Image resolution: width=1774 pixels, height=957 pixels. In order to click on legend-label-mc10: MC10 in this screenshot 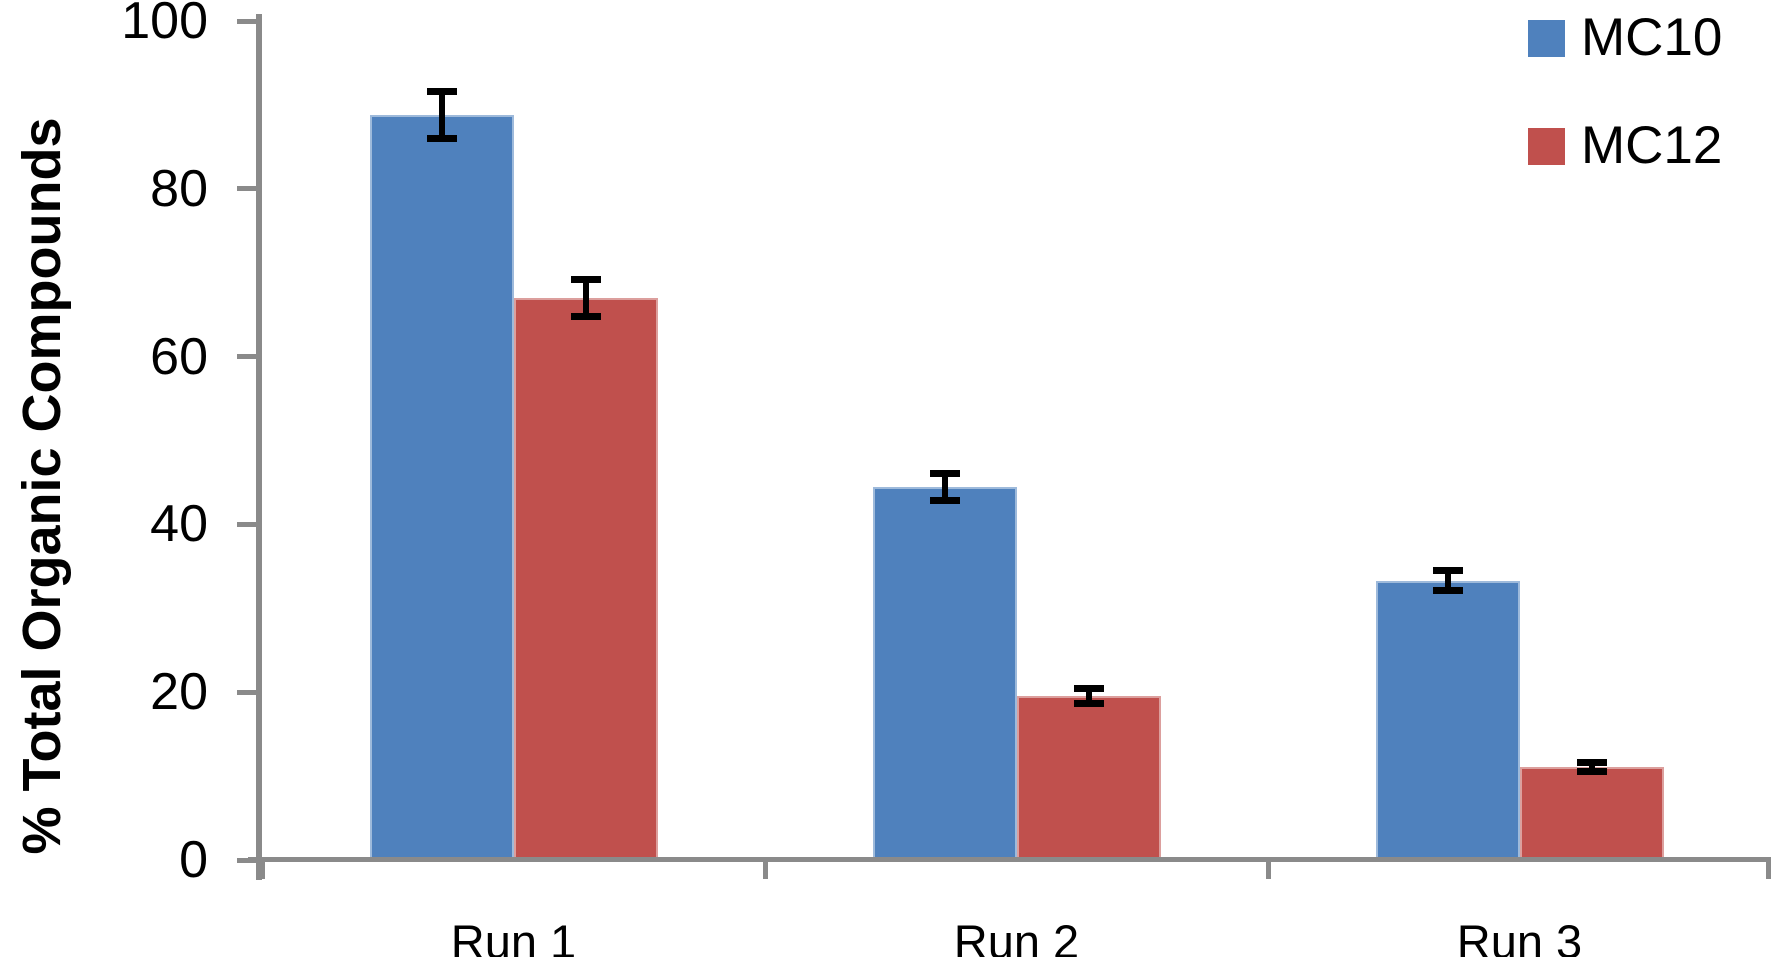, I will do `click(1652, 37)`.